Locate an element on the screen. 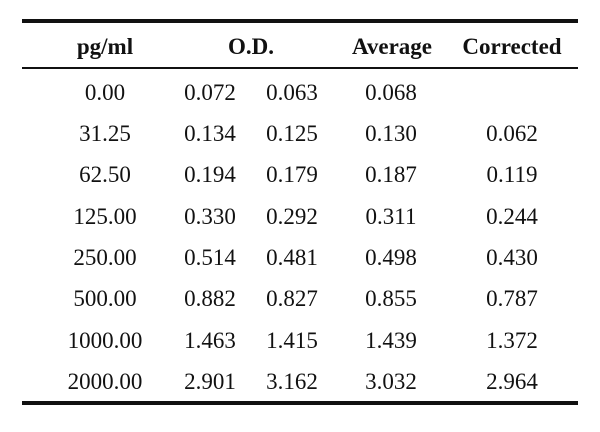 The image size is (600, 432). cell-concentration: 2000.00 is located at coordinates (105, 381).